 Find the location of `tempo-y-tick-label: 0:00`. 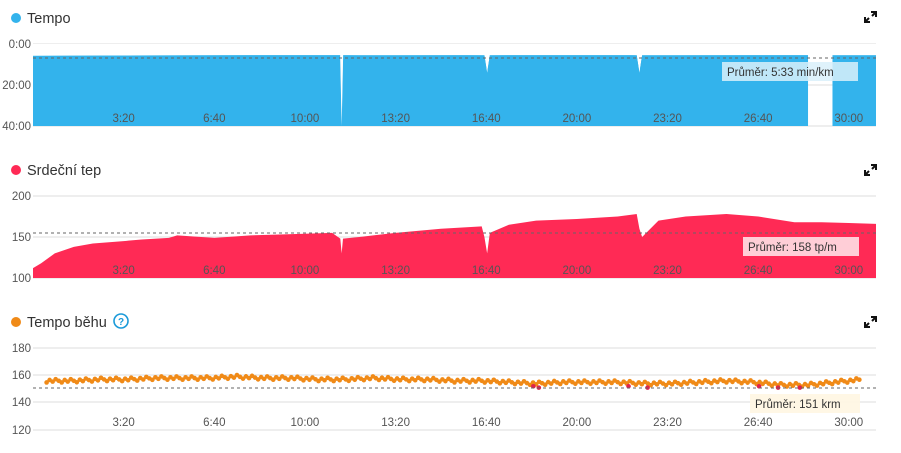

tempo-y-tick-label: 0:00 is located at coordinates (20, 45).